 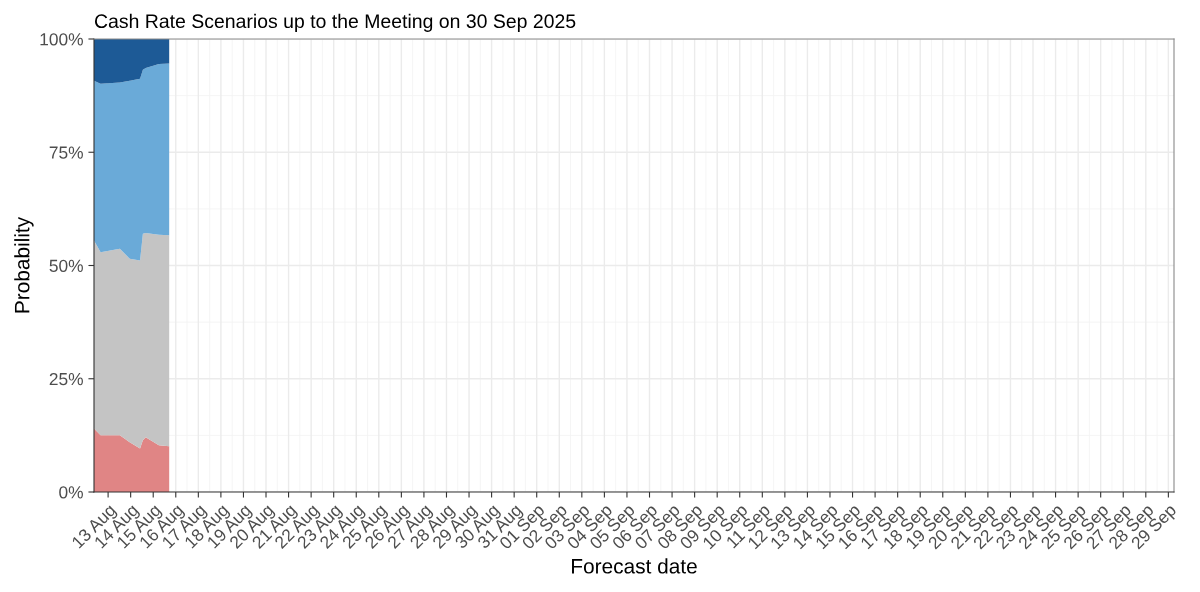 What do you see at coordinates (634, 566) in the screenshot?
I see `x-axis-title: Forecast date` at bounding box center [634, 566].